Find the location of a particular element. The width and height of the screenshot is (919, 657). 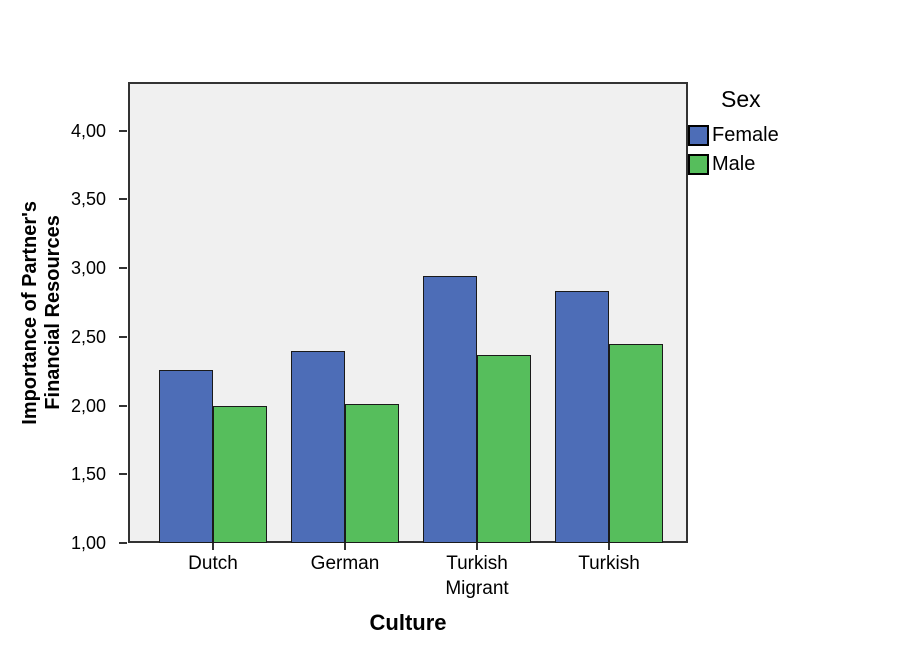

bar-turkish-male is located at coordinates (636, 443).